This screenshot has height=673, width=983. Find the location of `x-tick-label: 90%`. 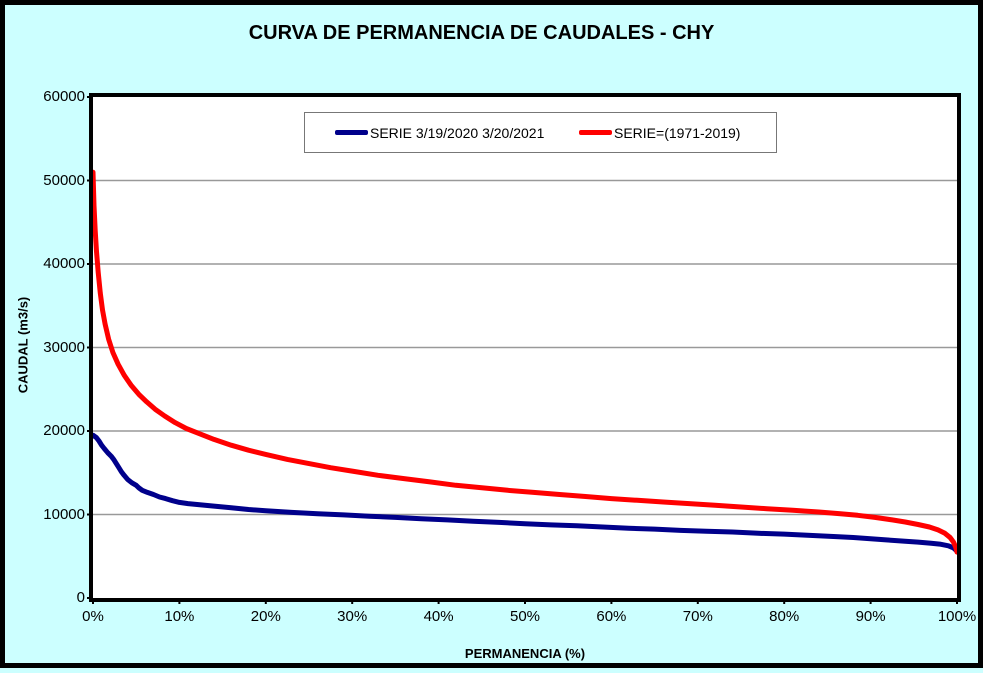

x-tick-label: 90% is located at coordinates (870, 616).